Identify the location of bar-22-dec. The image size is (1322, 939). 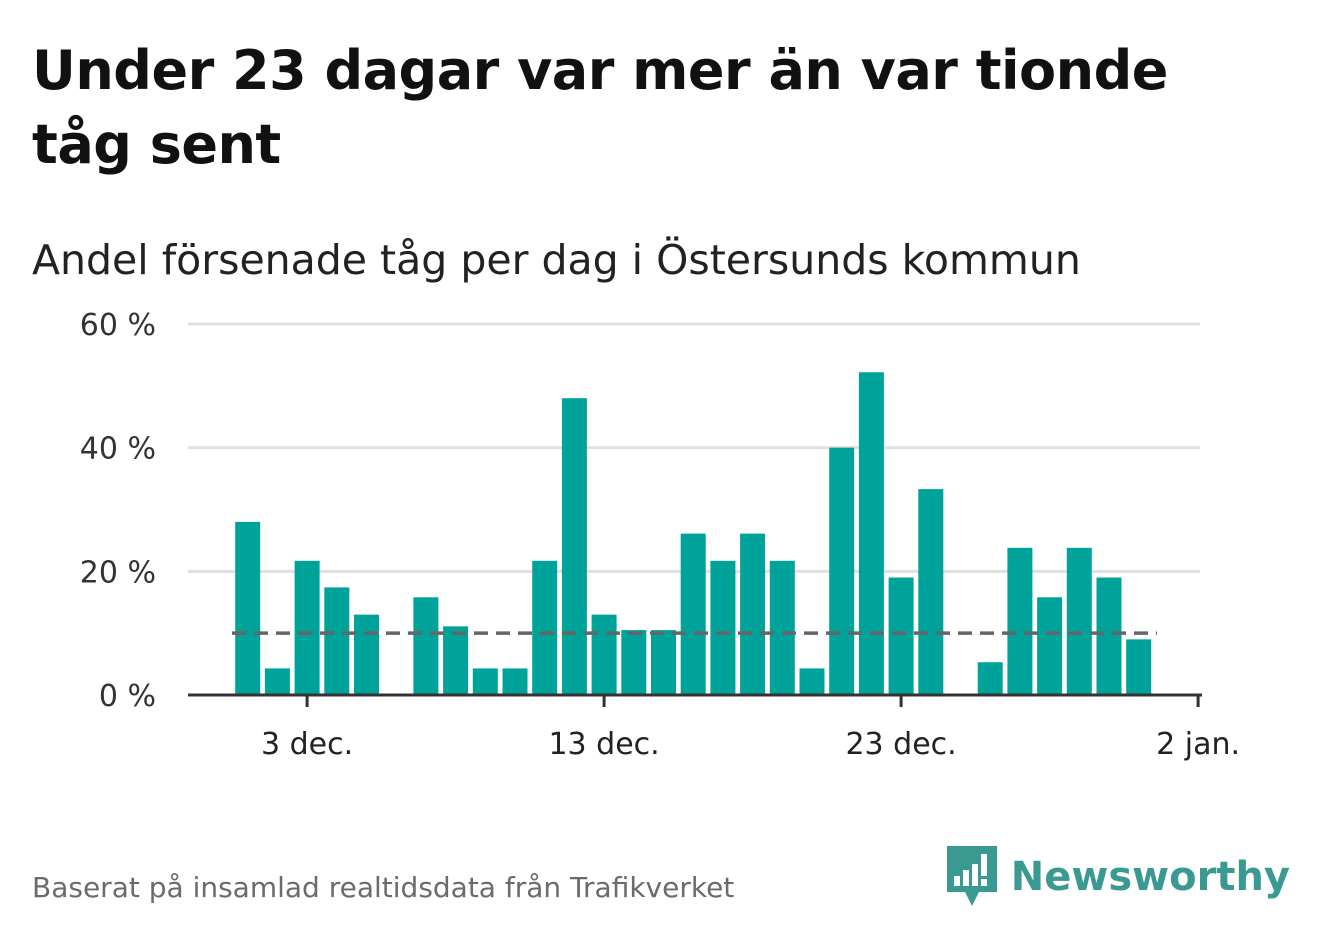
(871, 533).